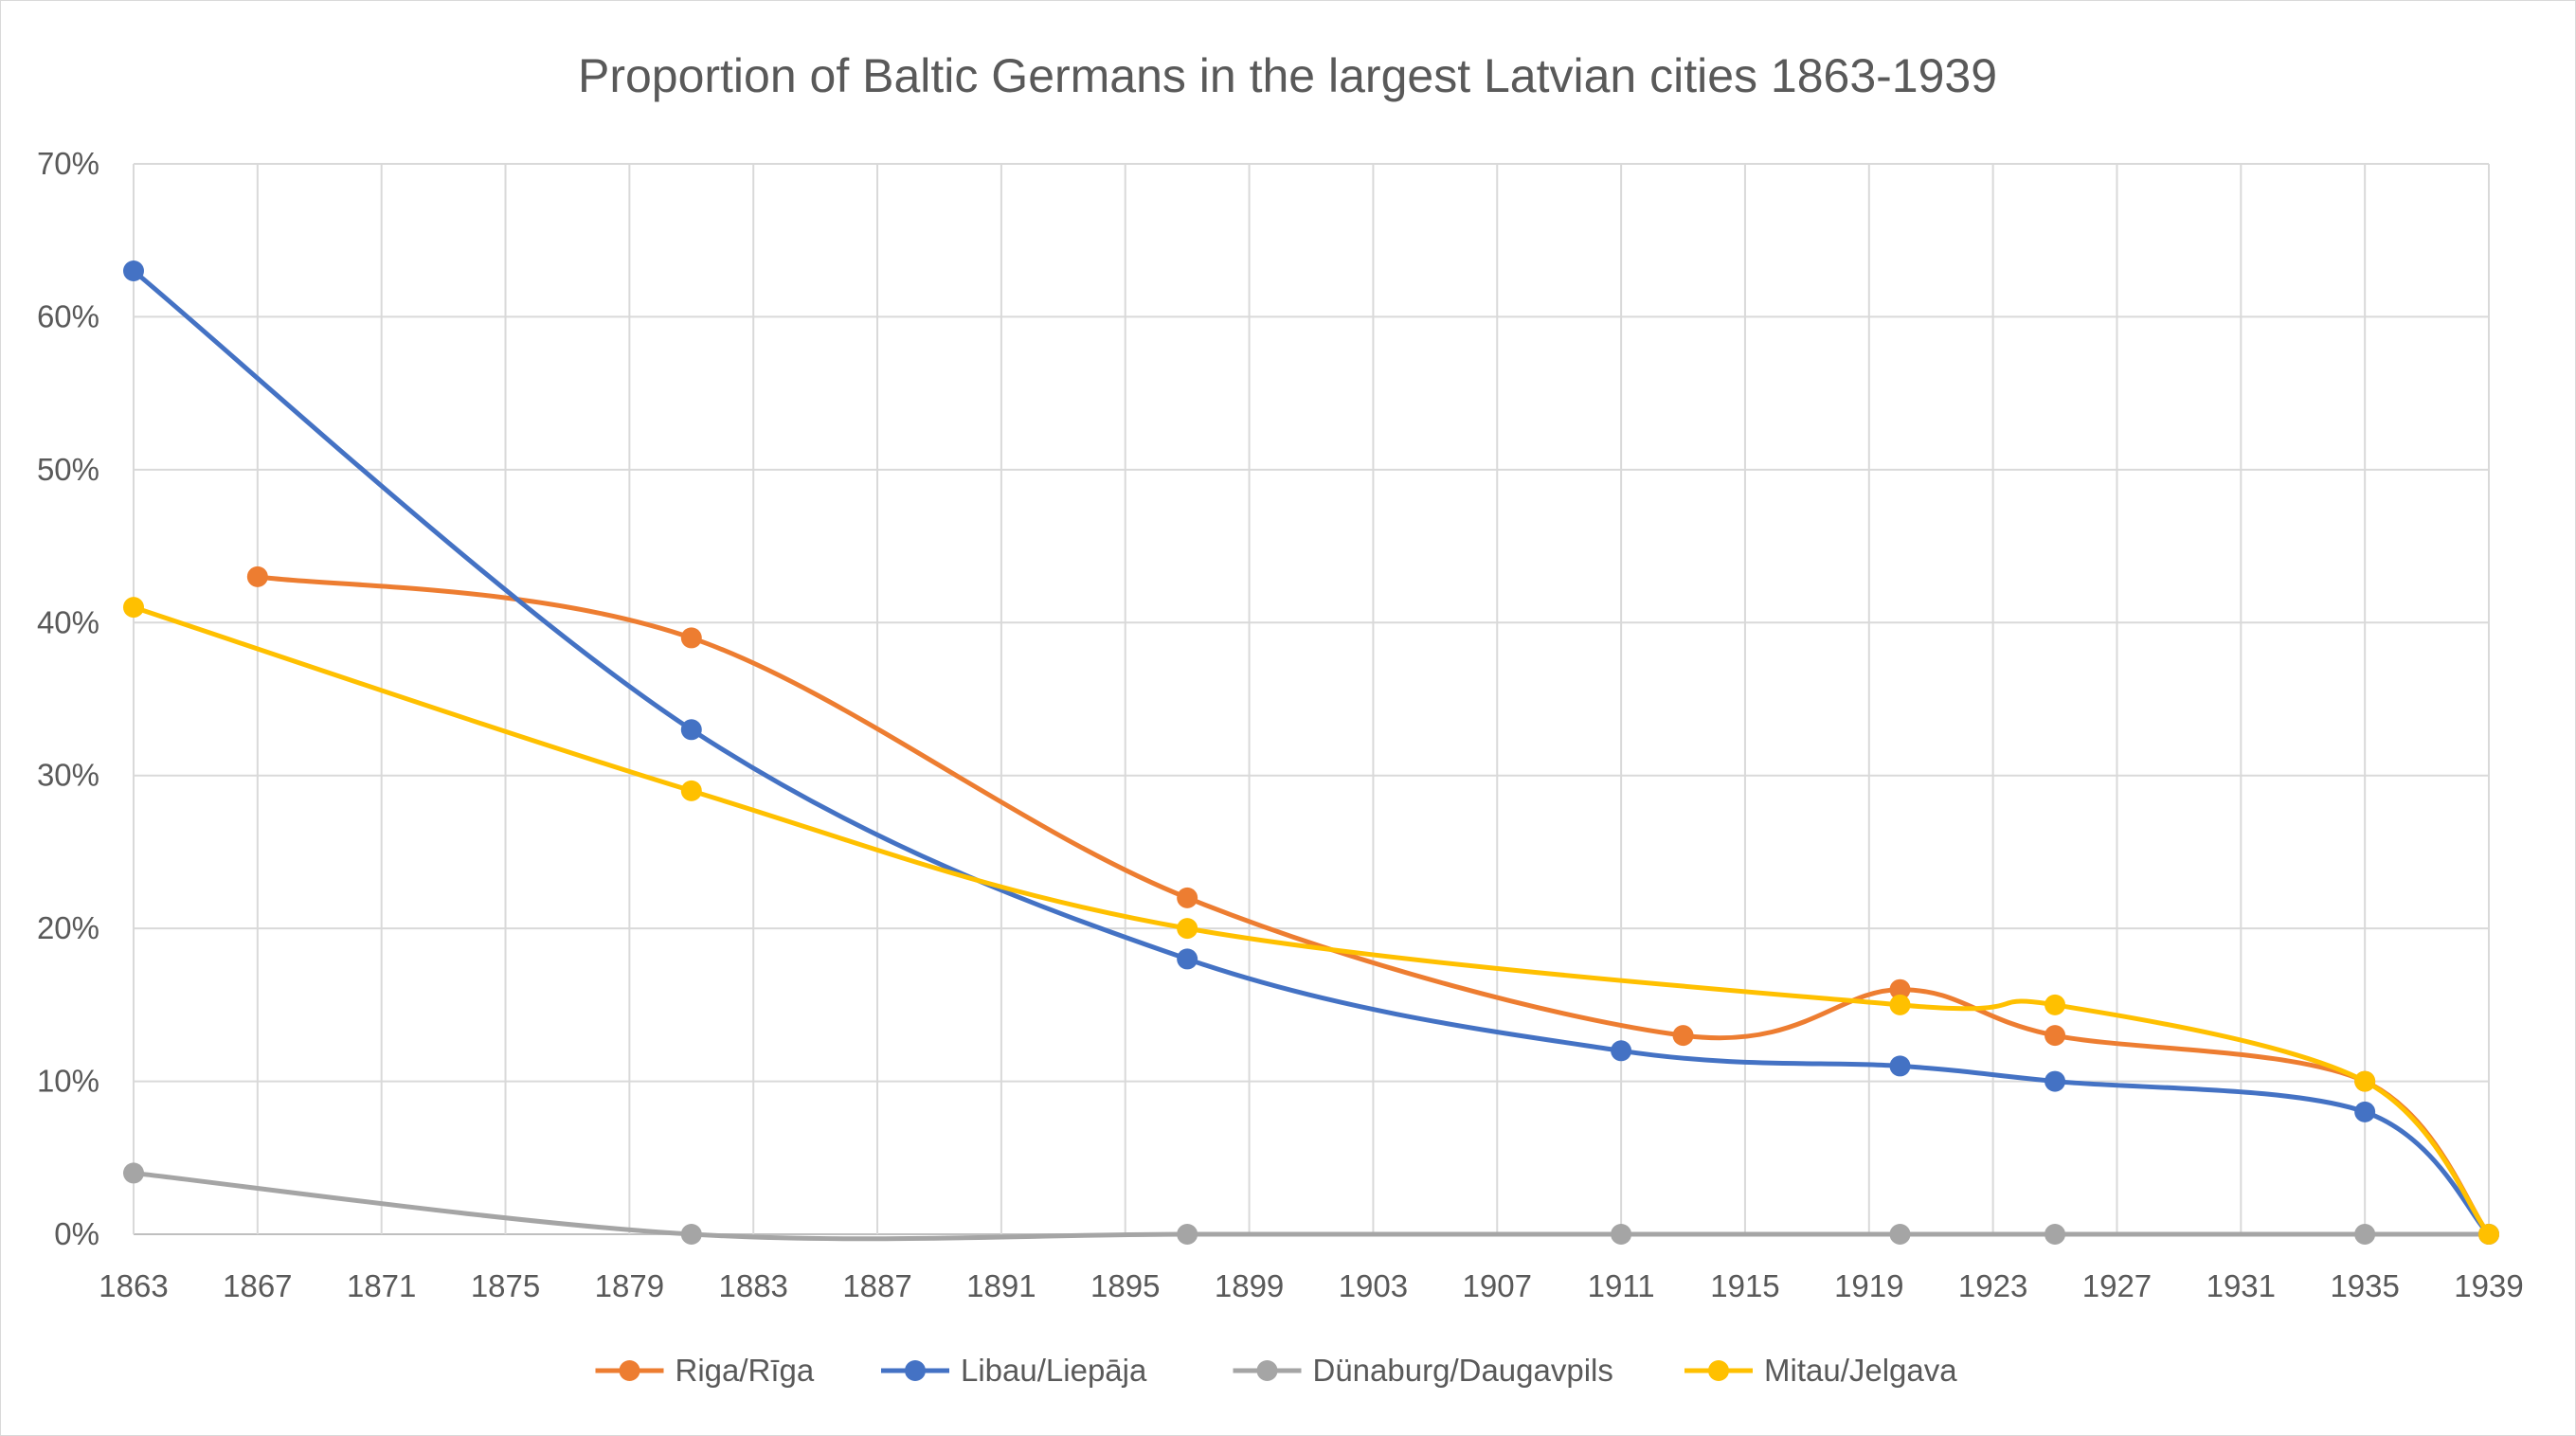 The width and height of the screenshot is (2576, 1436). Describe the element at coordinates (68, 928) in the screenshot. I see `y-tick-label: 20%` at that location.